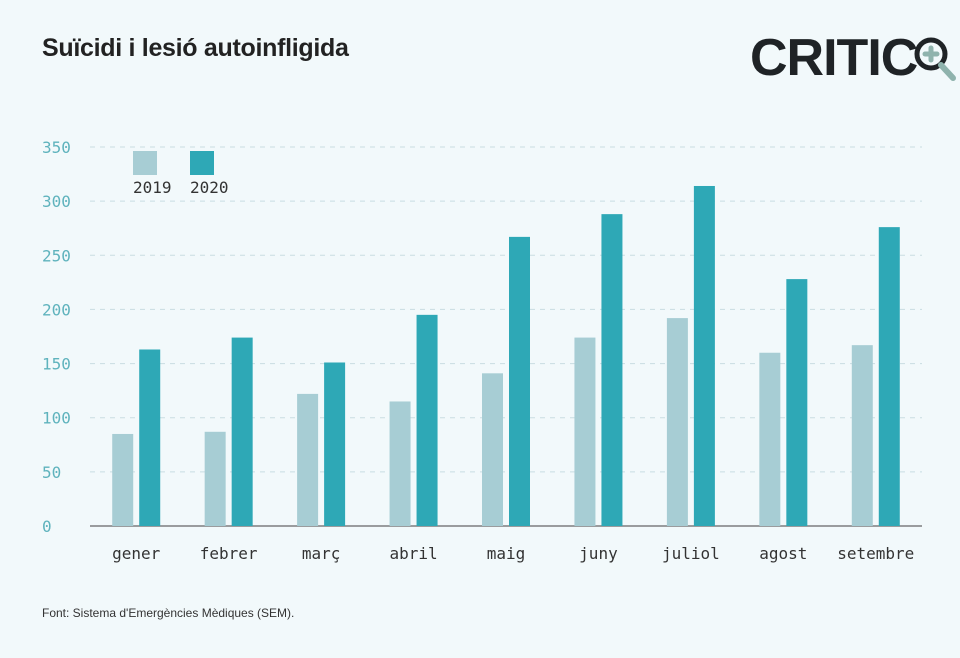 The image size is (960, 658). I want to click on x-tick-label: maig, so click(506, 553).